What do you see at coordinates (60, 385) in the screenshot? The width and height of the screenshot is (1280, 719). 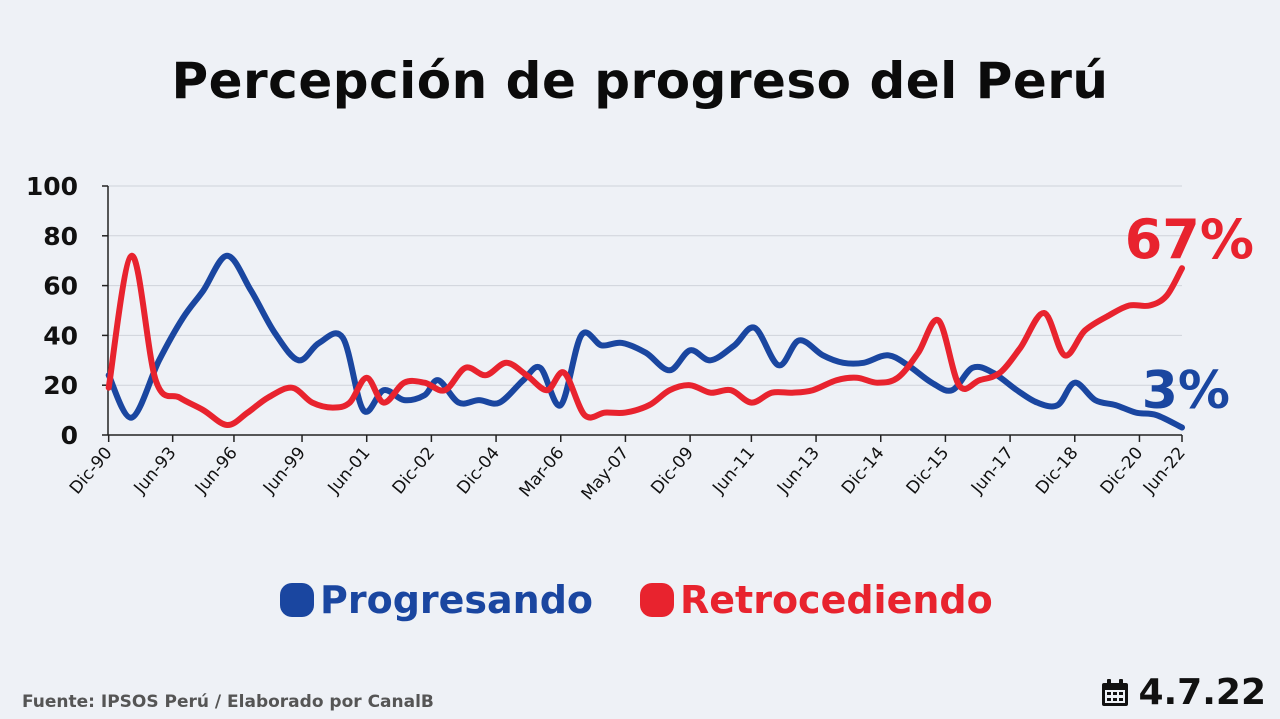 I see `y-tick-label-20: 20` at bounding box center [60, 385].